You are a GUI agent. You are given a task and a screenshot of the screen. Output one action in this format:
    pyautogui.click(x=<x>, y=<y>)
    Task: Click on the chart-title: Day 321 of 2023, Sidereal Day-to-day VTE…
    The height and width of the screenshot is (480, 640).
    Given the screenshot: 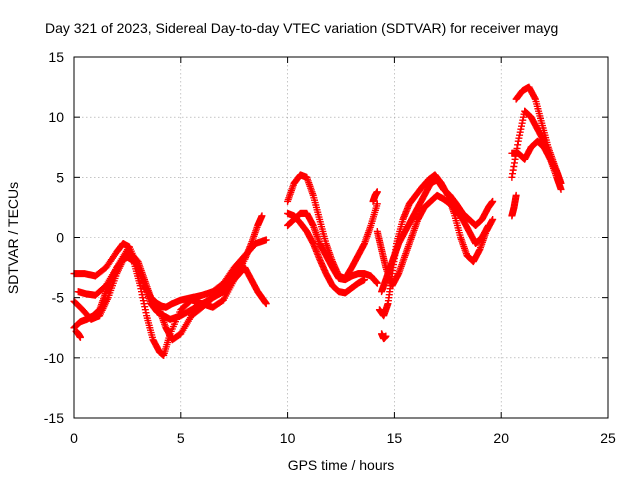 What is the action you would take?
    pyautogui.click(x=301, y=28)
    